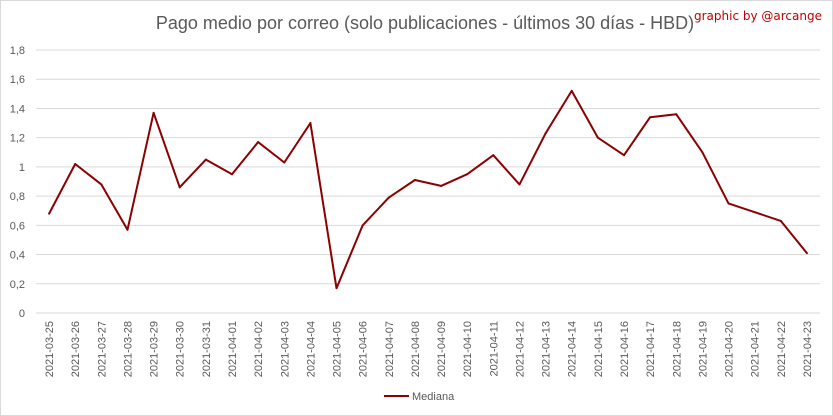  What do you see at coordinates (782, 349) in the screenshot?
I see `x-tick-label: 2021-04-22` at bounding box center [782, 349].